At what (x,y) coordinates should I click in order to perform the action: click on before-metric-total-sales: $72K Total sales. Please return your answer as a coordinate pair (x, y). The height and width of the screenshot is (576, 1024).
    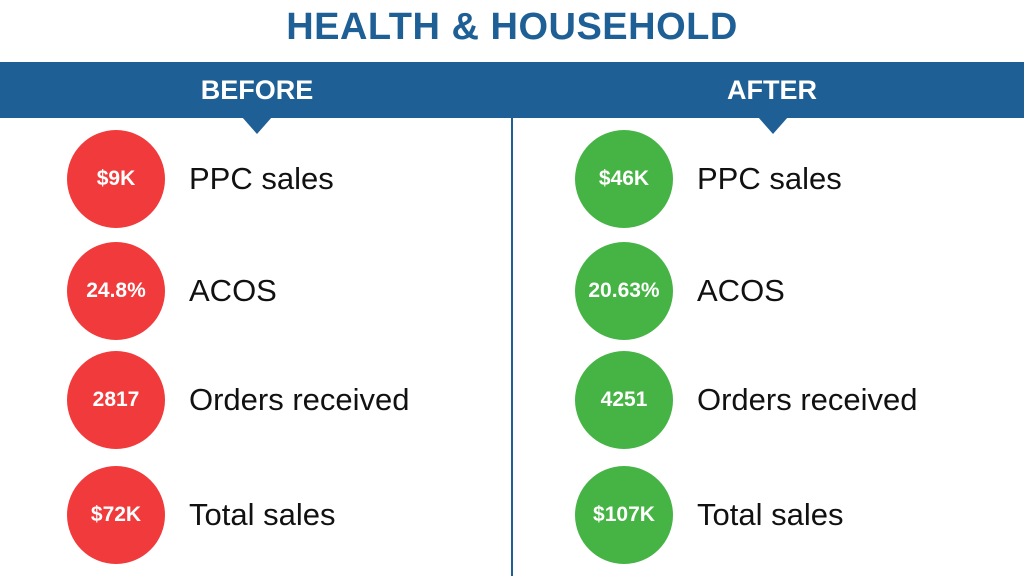
    Looking at the image, I should click on (201, 515).